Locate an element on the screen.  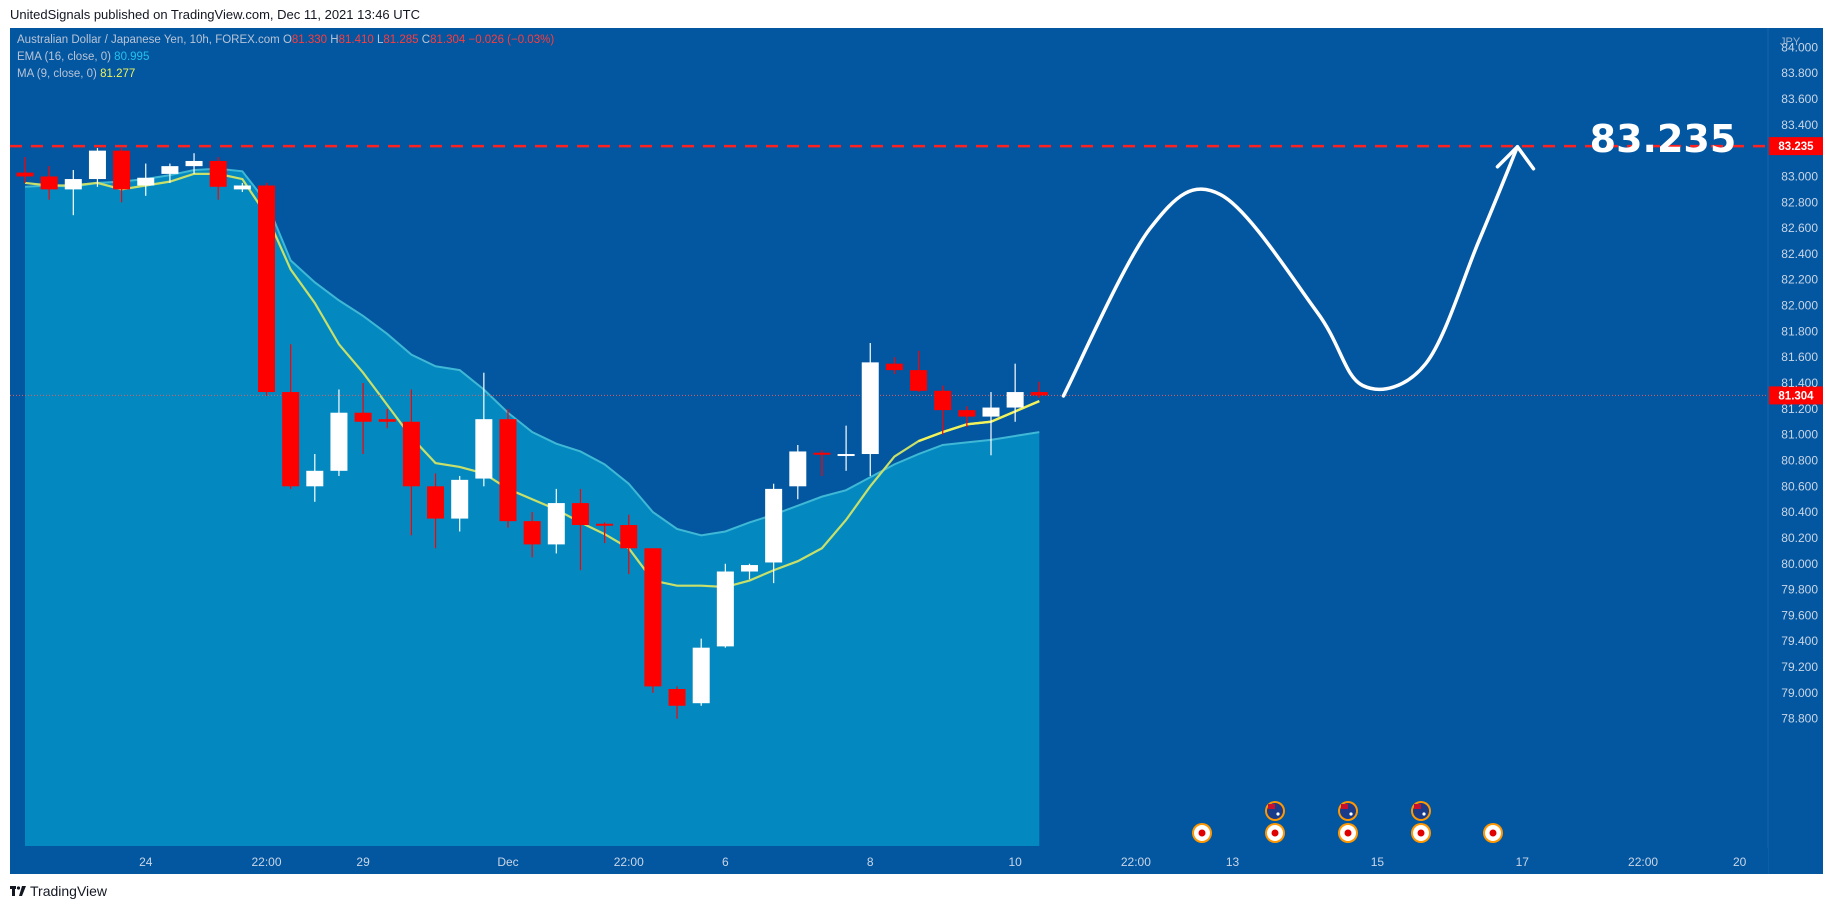
price-tick: 79.200 is located at coordinates (1799, 667).